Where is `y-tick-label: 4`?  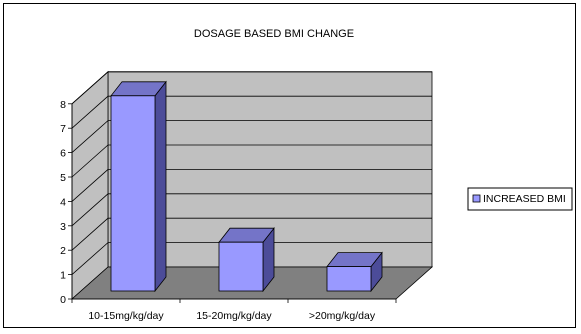 y-tick-label: 4 is located at coordinates (63, 202).